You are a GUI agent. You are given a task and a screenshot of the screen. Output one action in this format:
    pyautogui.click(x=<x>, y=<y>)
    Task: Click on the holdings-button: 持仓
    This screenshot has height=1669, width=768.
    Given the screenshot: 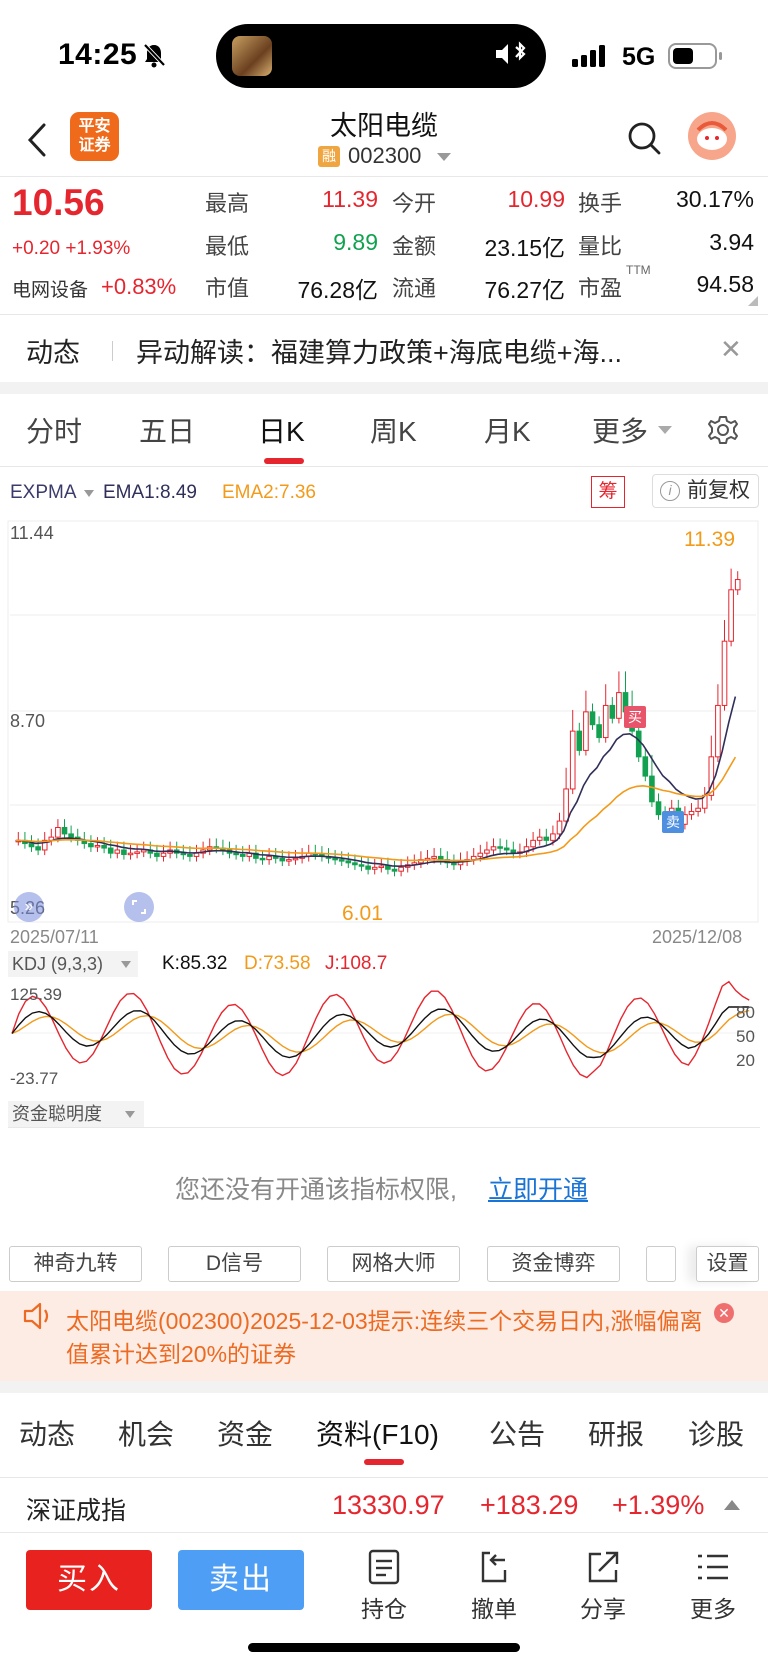 What is the action you would take?
    pyautogui.click(x=384, y=1586)
    